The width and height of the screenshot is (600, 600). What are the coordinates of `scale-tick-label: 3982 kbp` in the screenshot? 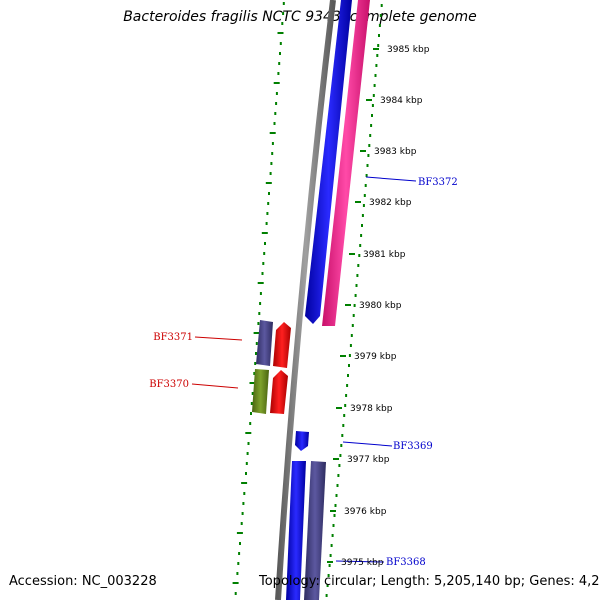 It's located at (390, 203).